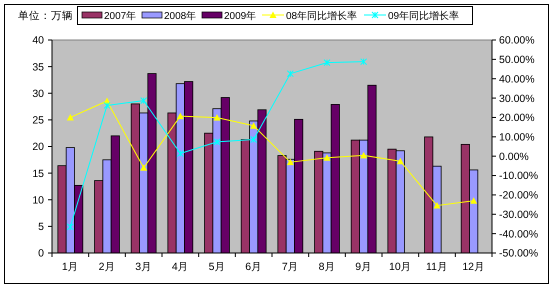  What do you see at coordinates (518, 196) in the screenshot?
I see `y2-tick-label: -20.00%` at bounding box center [518, 196].